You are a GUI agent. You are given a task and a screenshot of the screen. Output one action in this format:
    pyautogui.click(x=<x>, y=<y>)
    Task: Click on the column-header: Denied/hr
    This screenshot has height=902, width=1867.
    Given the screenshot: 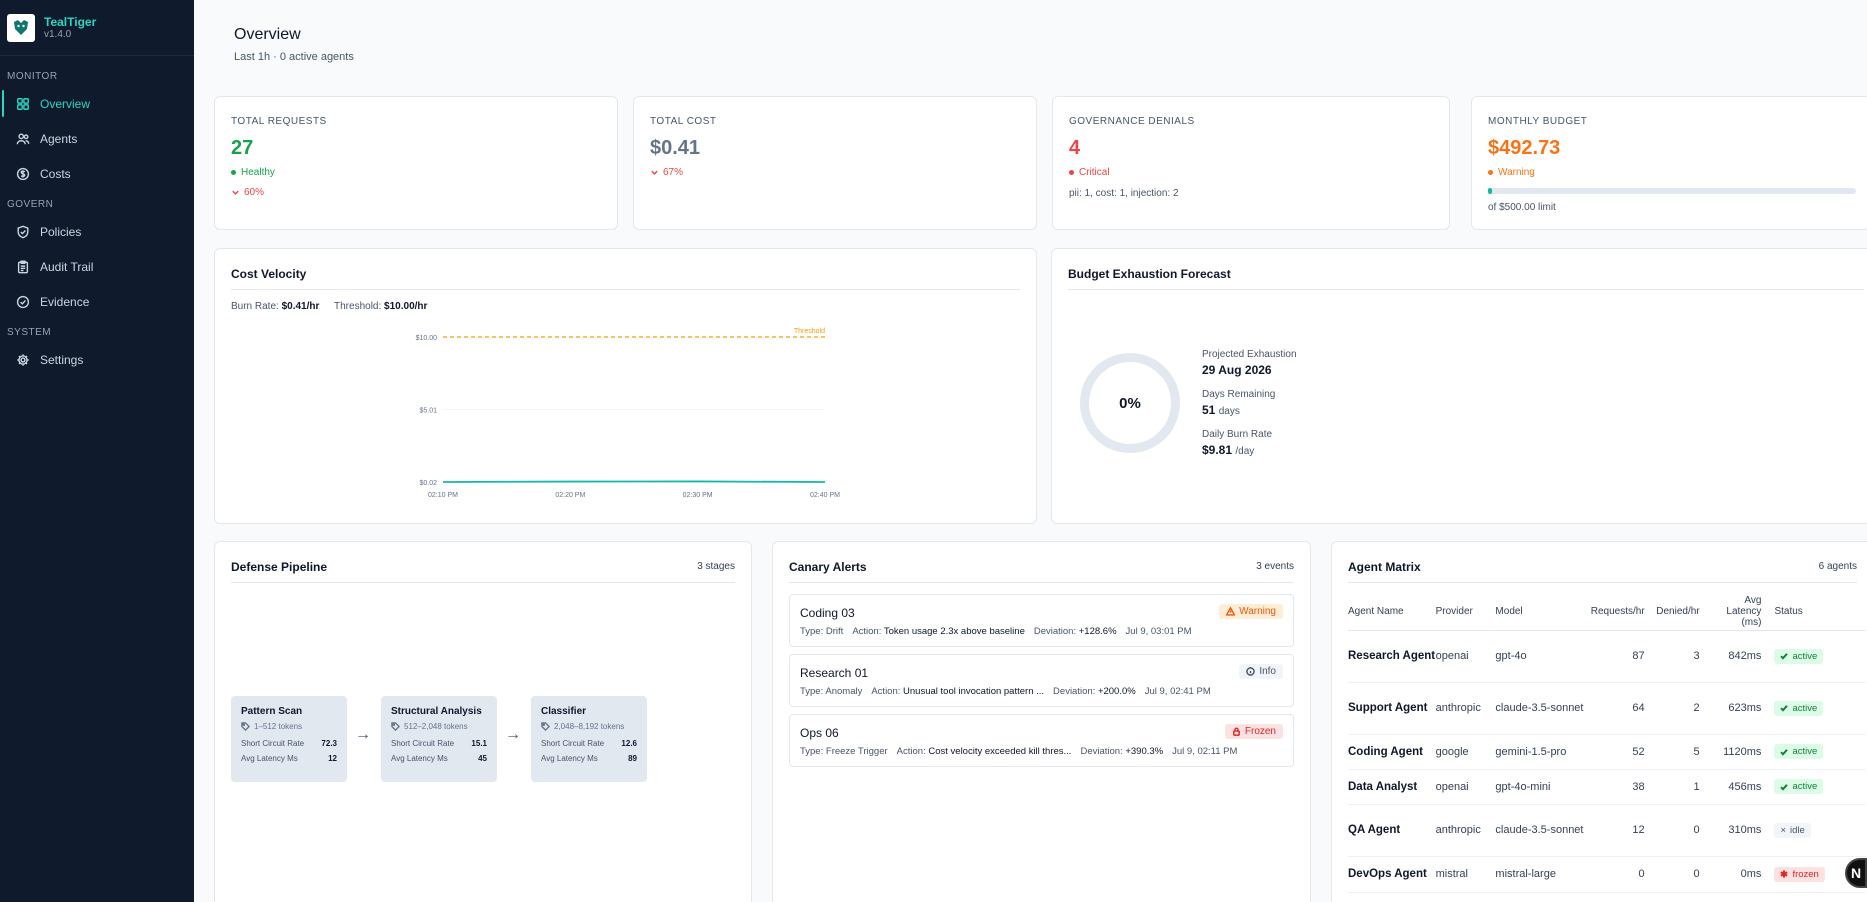 What is the action you would take?
    pyautogui.click(x=1680, y=612)
    